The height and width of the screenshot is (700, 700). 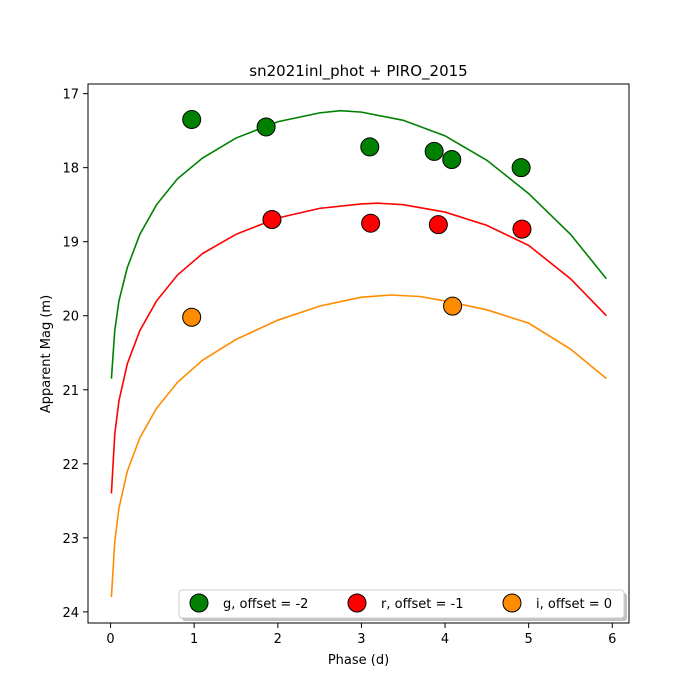 What do you see at coordinates (612, 639) in the screenshot?
I see `x-tick-label-6: 6` at bounding box center [612, 639].